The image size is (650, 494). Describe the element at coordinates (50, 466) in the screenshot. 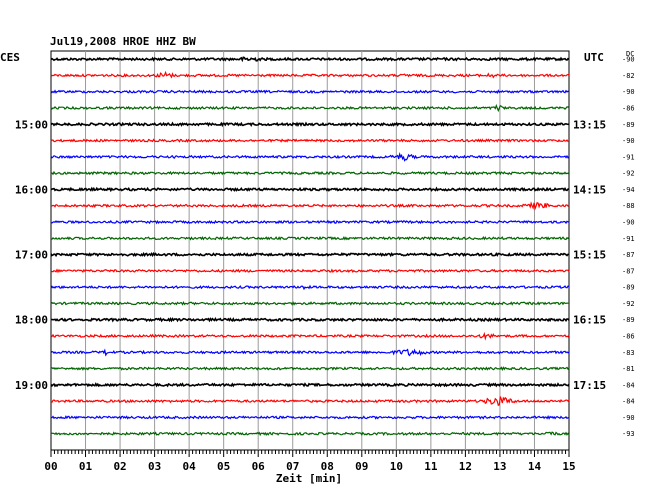

I see `x-tick-label: 00` at that location.